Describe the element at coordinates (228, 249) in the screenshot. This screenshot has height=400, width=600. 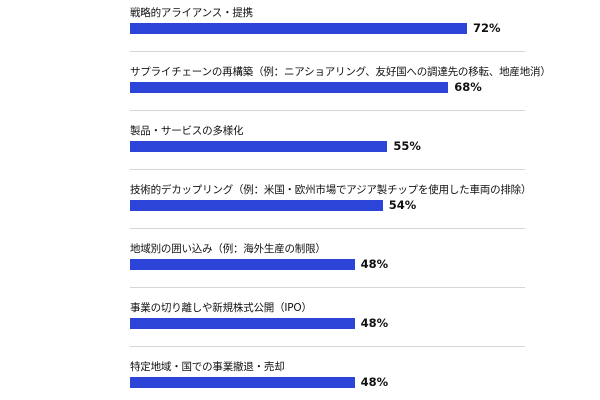
I see `category-label: 地域別の囲い込み（例：海外生産の制限）` at that location.